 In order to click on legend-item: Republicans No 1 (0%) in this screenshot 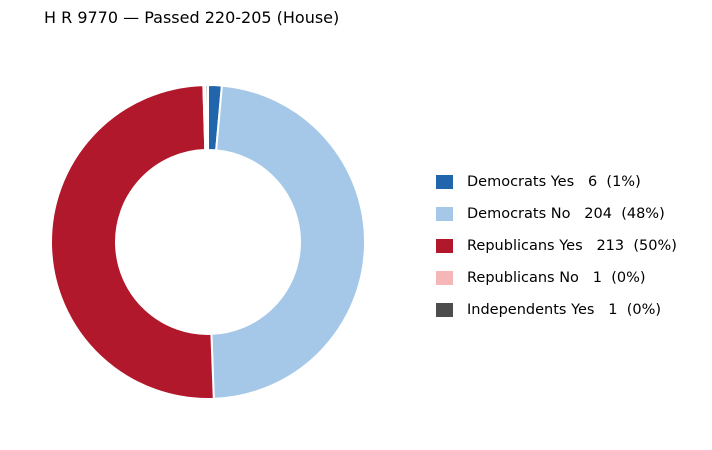, I will do `click(556, 278)`.